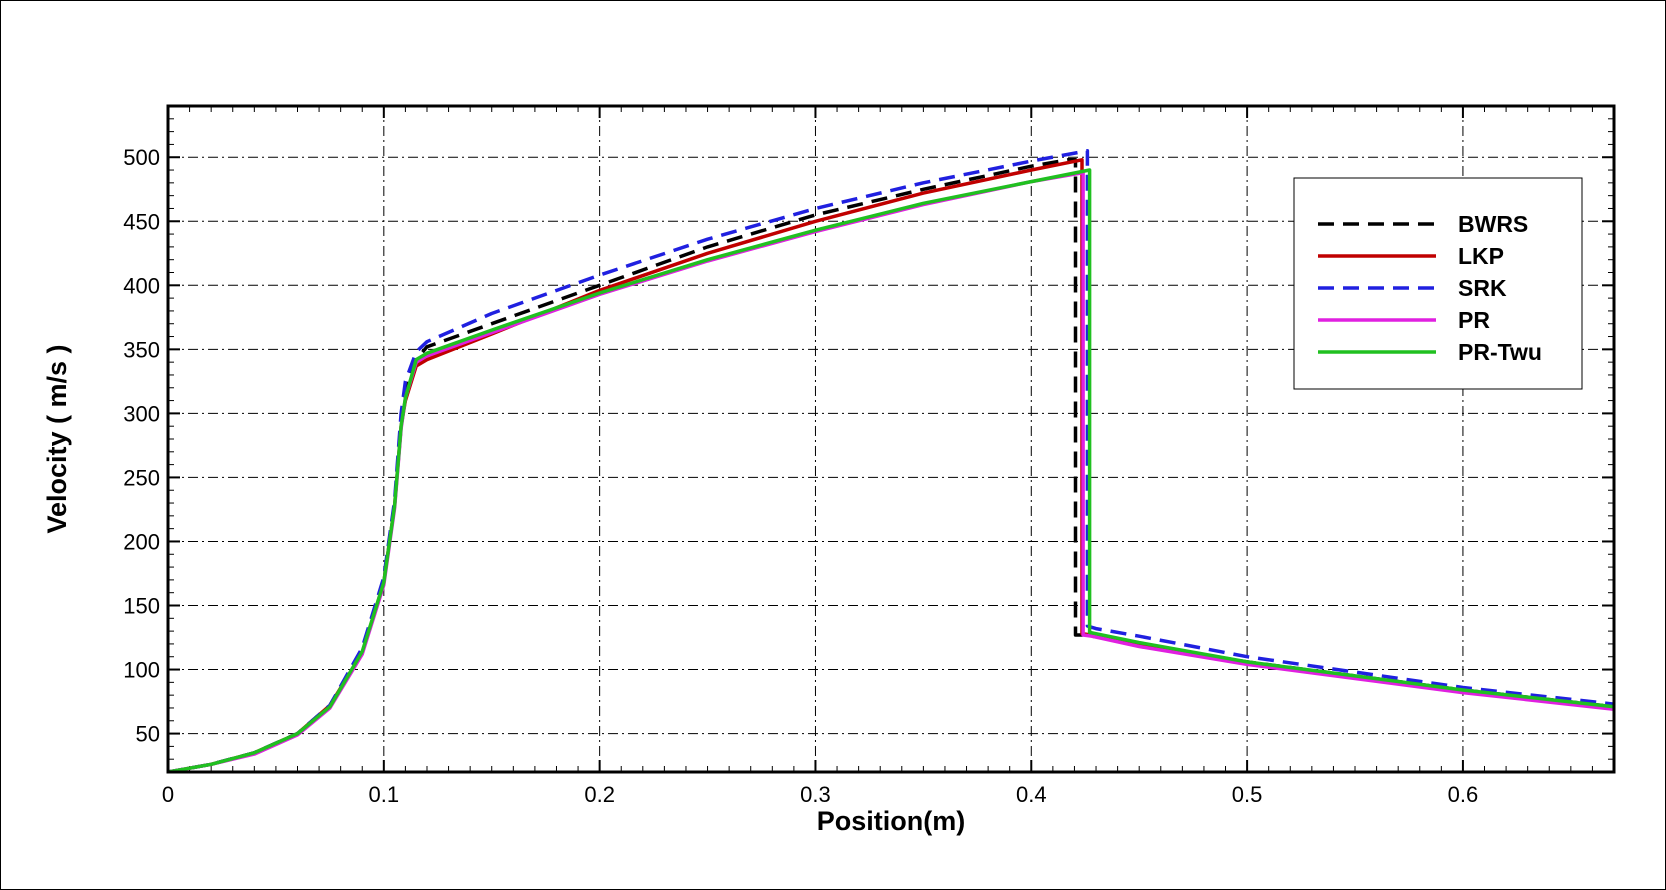 The height and width of the screenshot is (890, 1666). I want to click on x-tick-label: 0.6, so click(1463, 794).